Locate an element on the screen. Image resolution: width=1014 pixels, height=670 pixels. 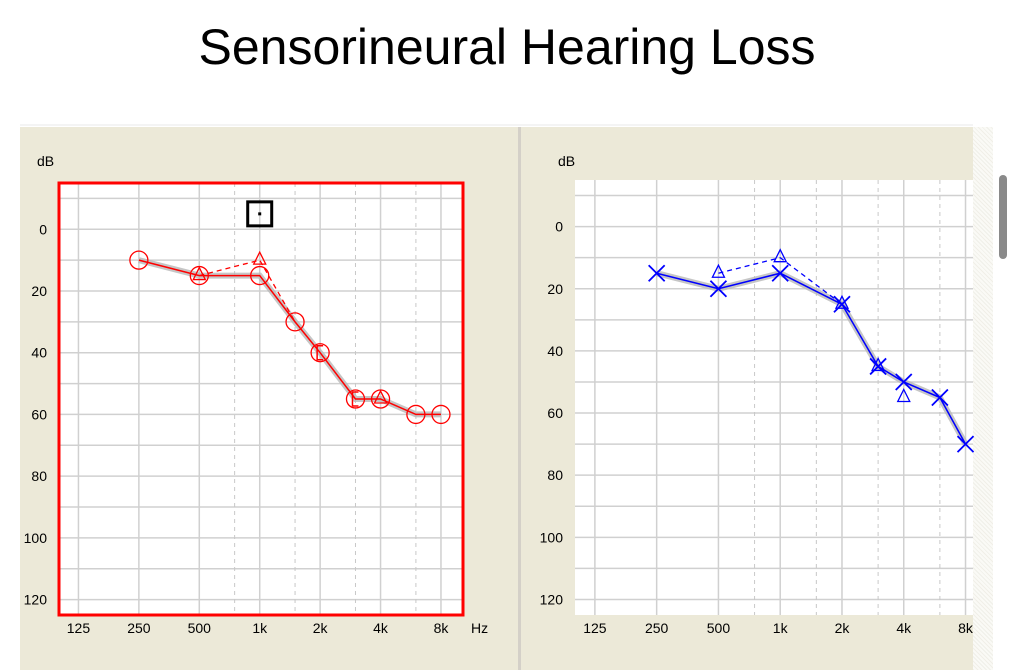
cursor-square-marker is located at coordinates (260, 214).